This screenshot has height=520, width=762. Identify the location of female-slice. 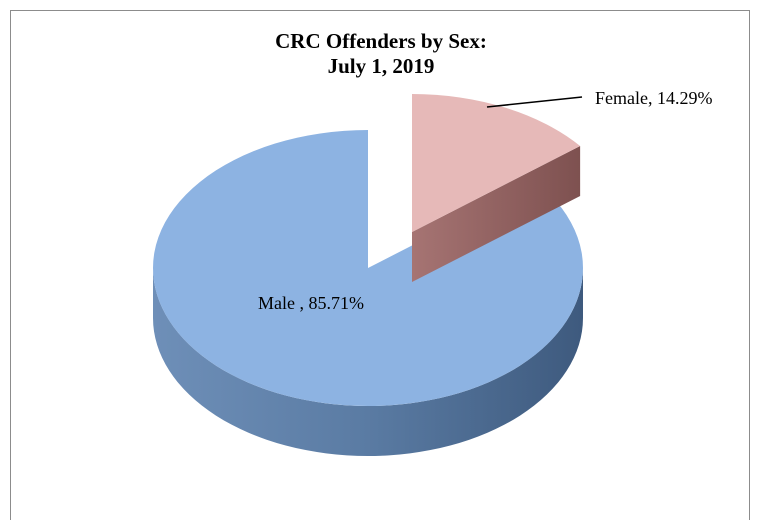
(496, 163).